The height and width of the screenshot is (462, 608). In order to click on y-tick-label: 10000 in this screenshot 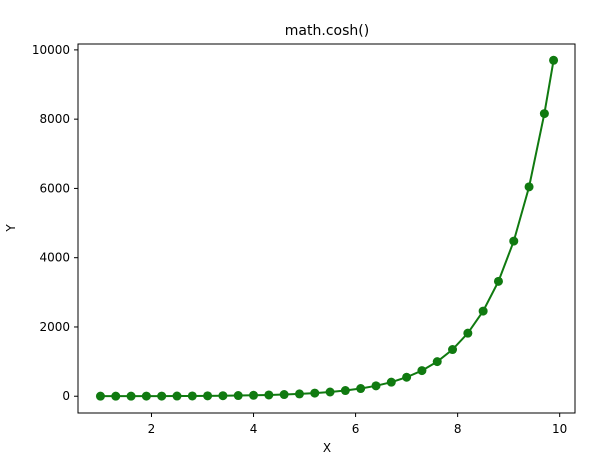, I will do `click(51, 50)`.